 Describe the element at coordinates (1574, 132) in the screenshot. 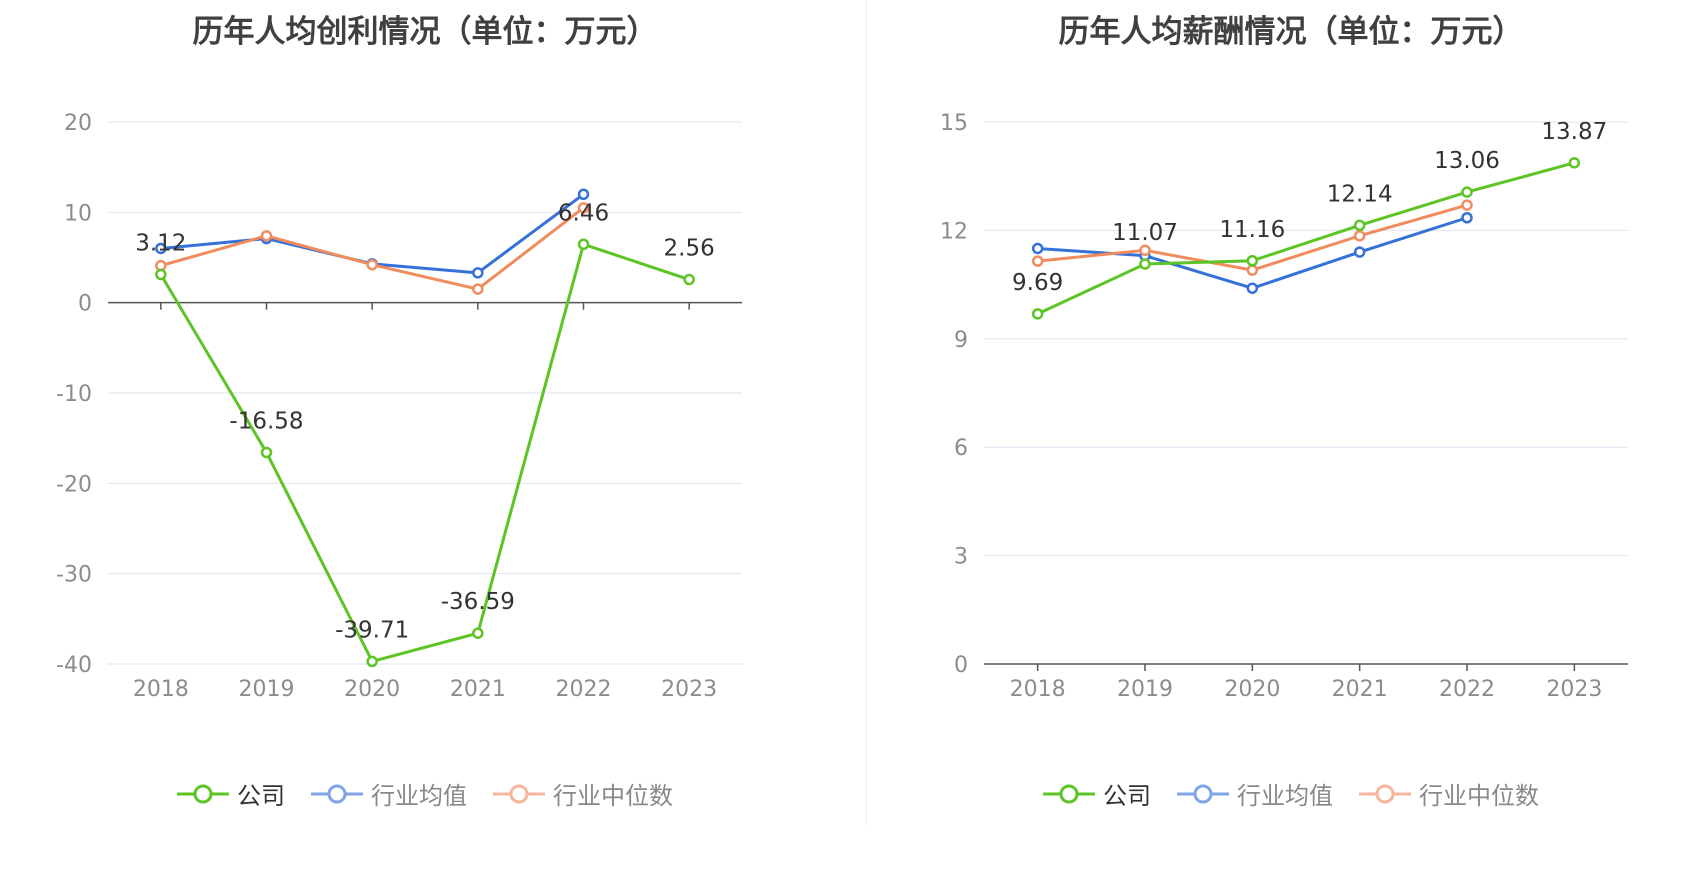

I see `data-label: 13.87` at that location.